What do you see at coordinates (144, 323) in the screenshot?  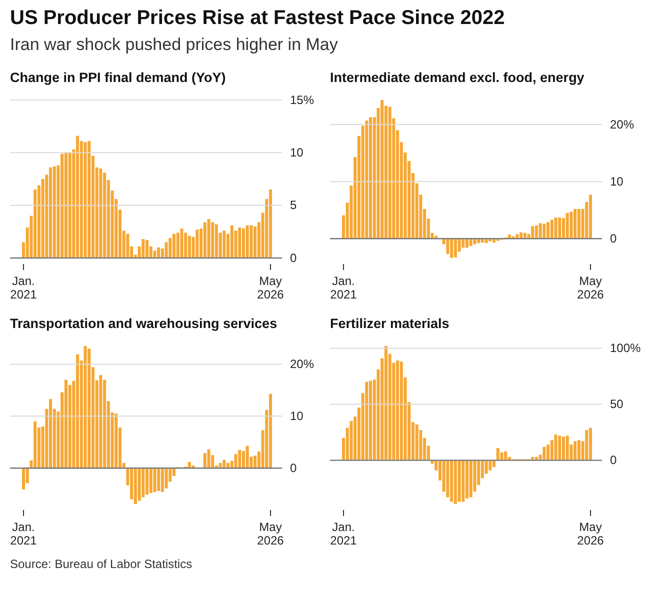 I see `chart-title: Transportation and warehousing services` at bounding box center [144, 323].